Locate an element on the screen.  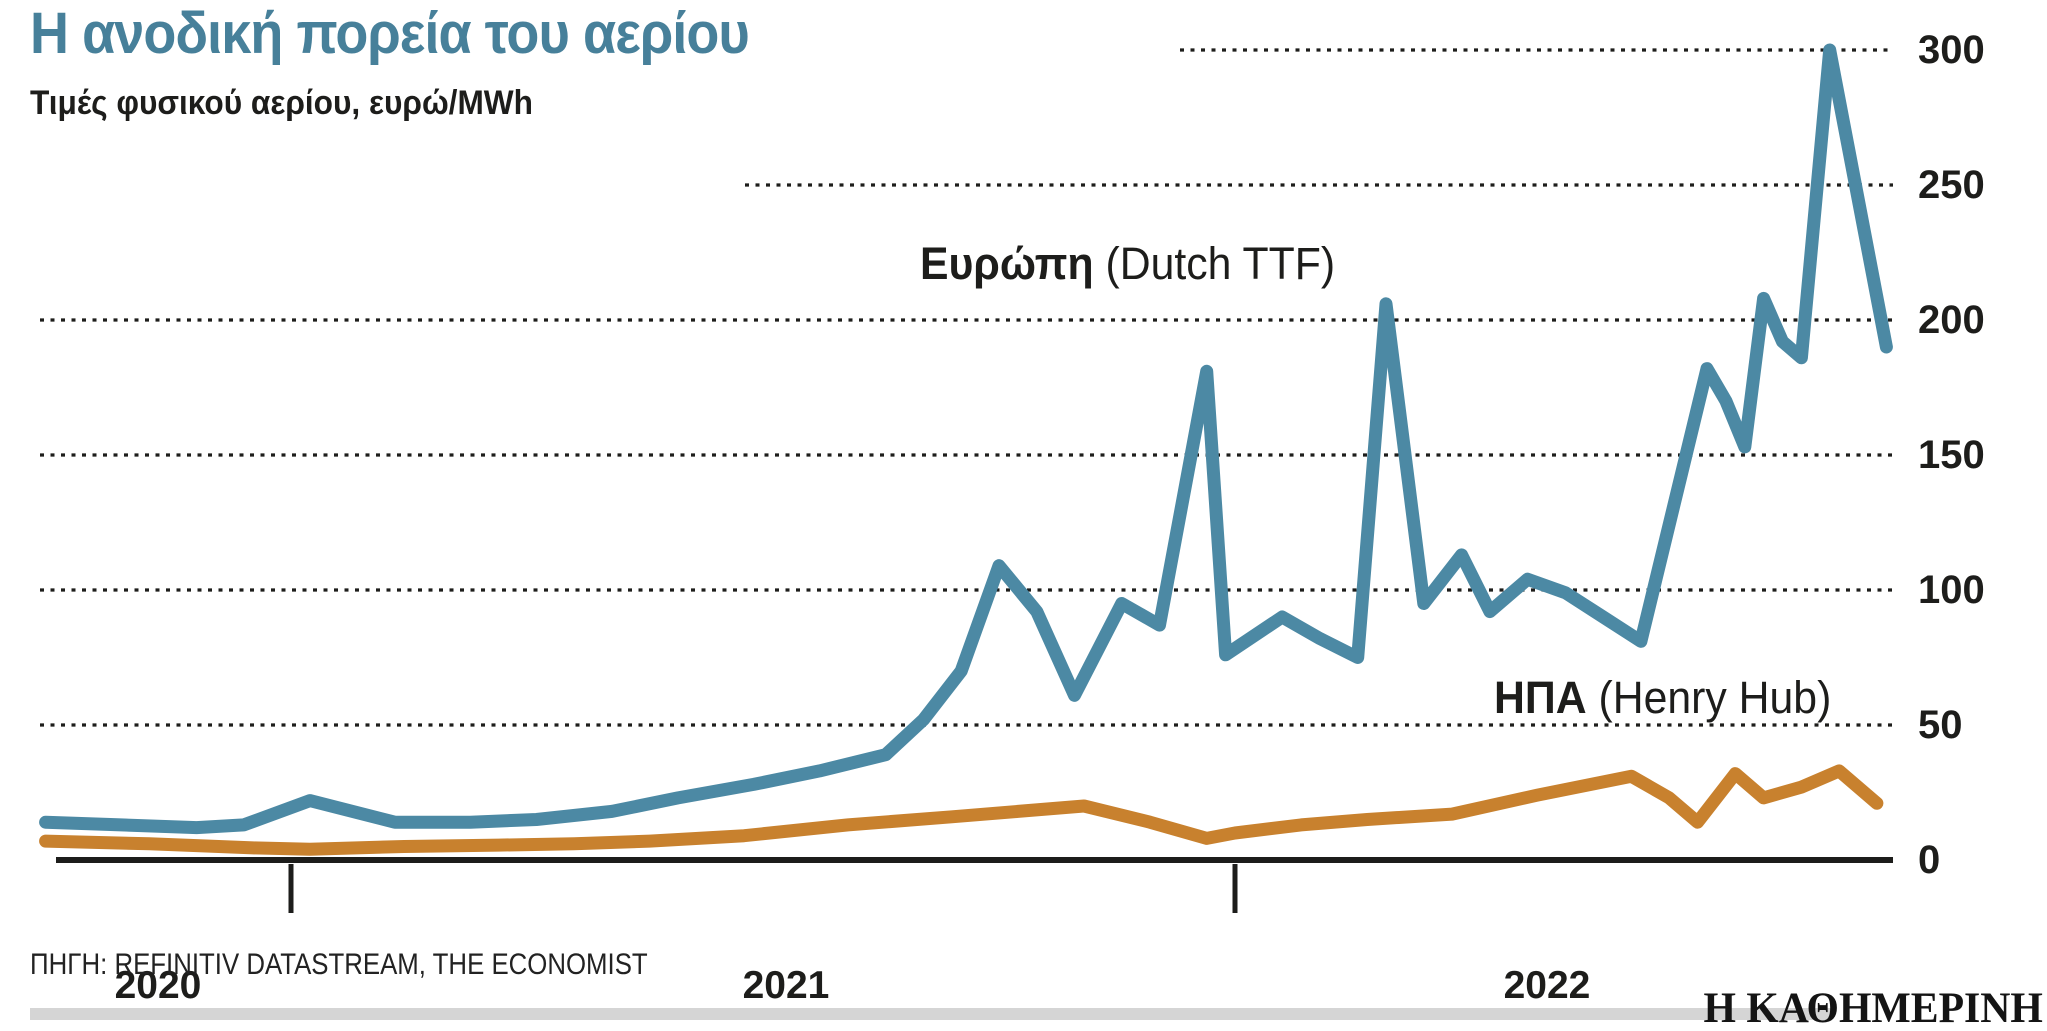
footer-divider-rule is located at coordinates (931, 1014).